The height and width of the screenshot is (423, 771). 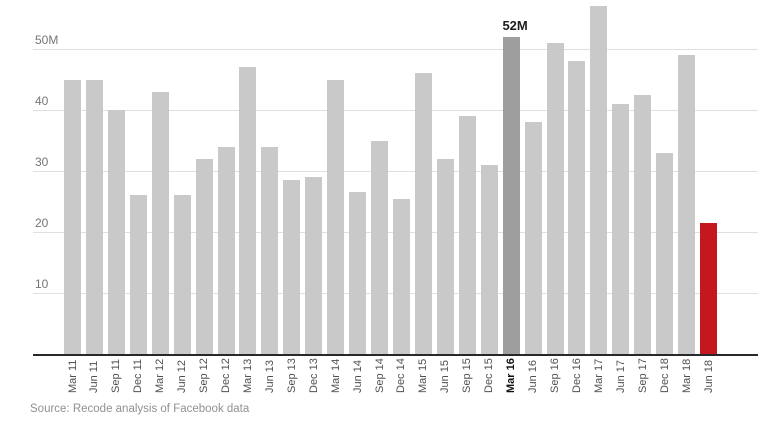 I want to click on x-tick-label-jun-14: Jun 14, so click(x=357, y=376).